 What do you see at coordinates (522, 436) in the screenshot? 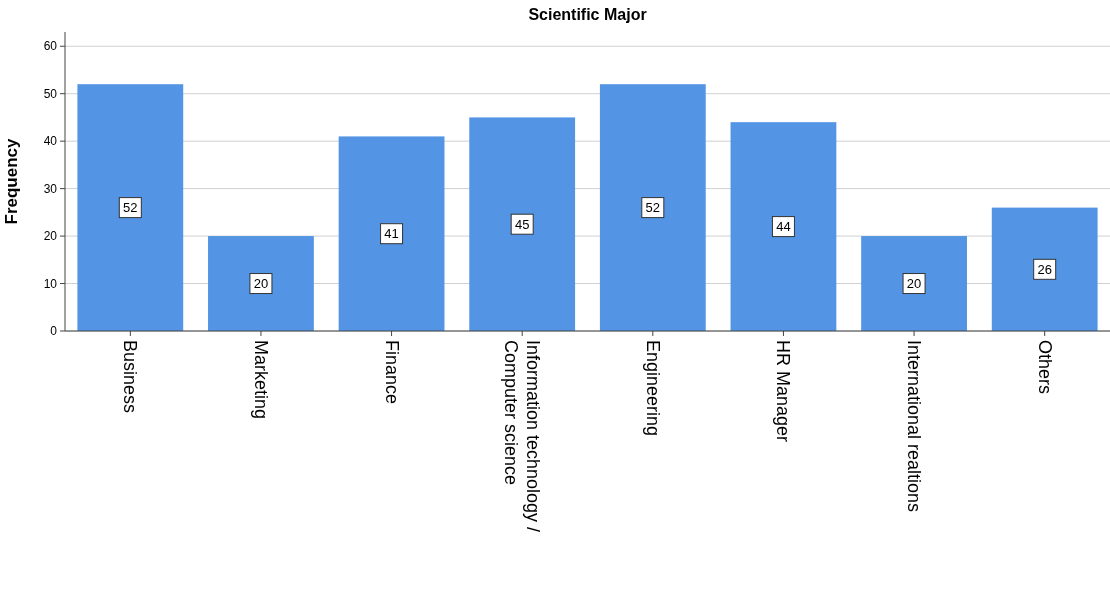
I see `x-tick-label: Information technology / Computer science` at bounding box center [522, 436].